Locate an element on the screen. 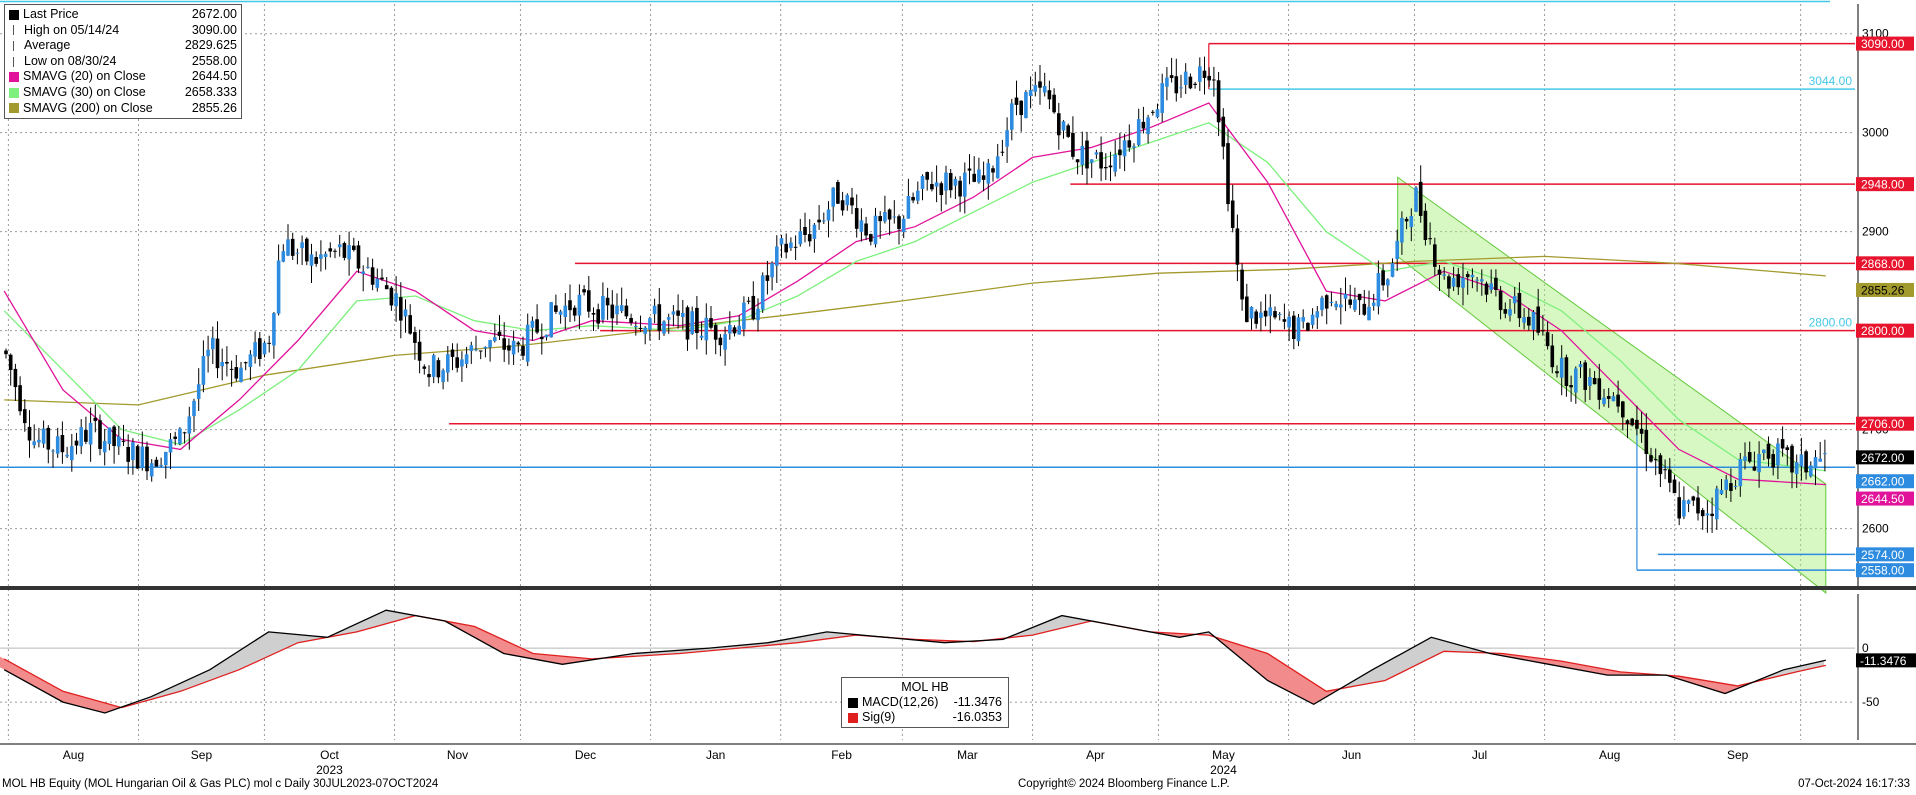 The width and height of the screenshot is (1916, 795). legend-value: 2644.50 is located at coordinates (214, 76).